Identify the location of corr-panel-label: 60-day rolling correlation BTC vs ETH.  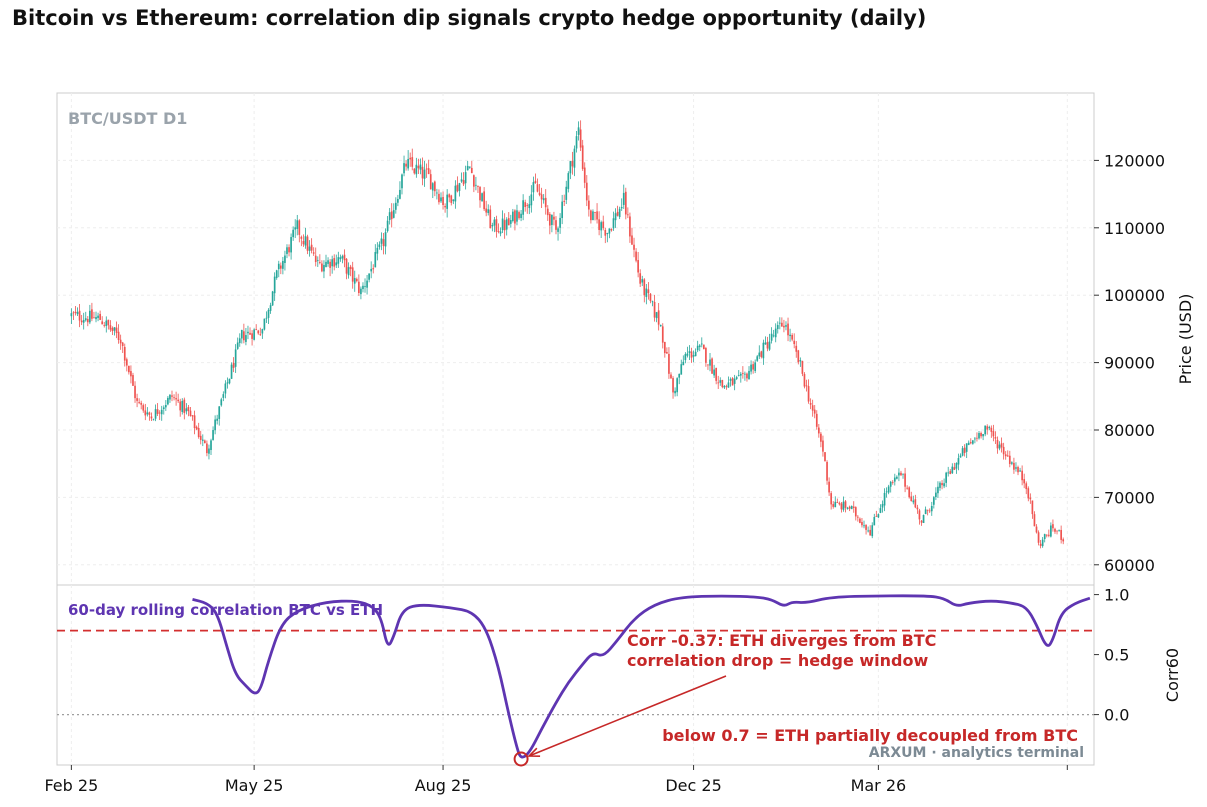
(225, 610).